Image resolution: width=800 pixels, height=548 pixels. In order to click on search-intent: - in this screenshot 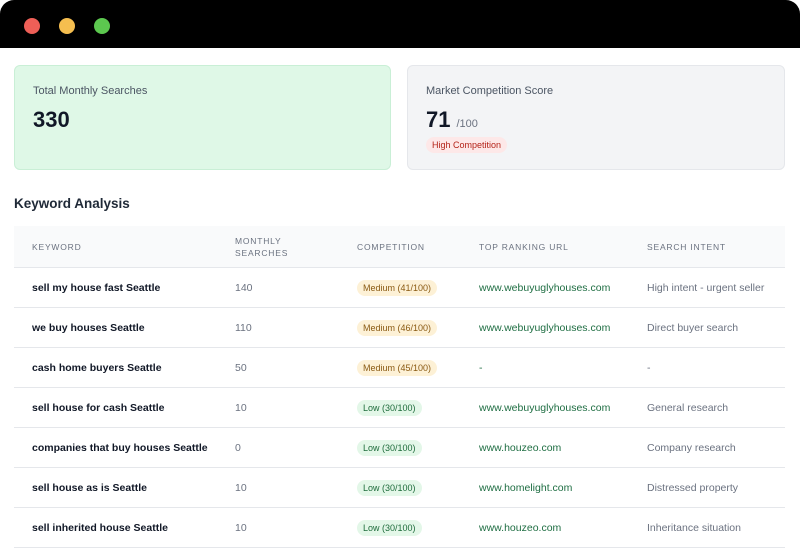, I will do `click(649, 367)`.